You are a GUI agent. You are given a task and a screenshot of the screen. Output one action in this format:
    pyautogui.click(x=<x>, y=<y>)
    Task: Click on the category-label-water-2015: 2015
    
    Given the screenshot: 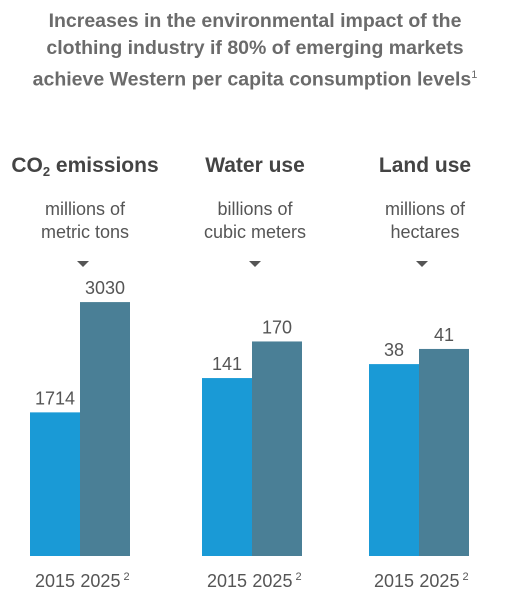 What is the action you would take?
    pyautogui.click(x=227, y=581)
    